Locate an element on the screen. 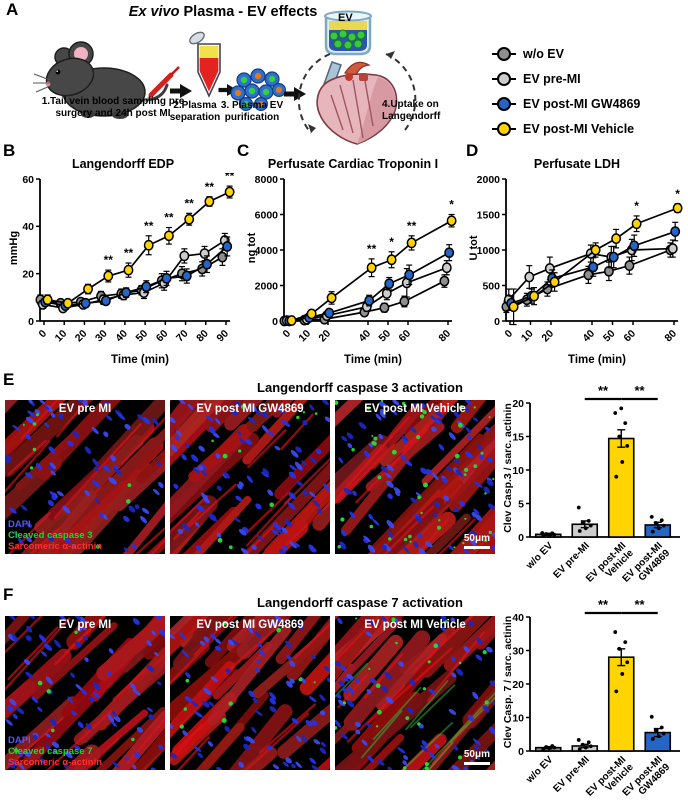  micrograph-casp3-ev-post-mi-vehicle: EV post MI Vehicle 50μm is located at coordinates (412, 477).